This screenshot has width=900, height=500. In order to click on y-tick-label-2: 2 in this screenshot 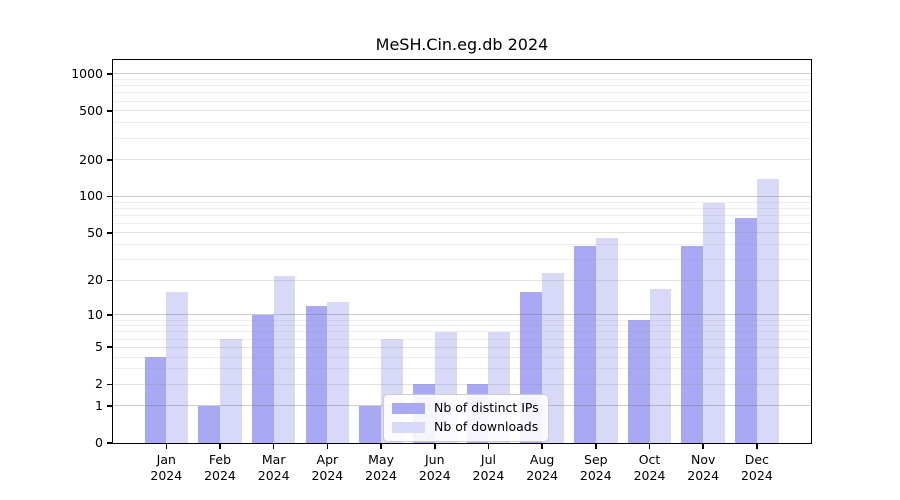, I will do `click(99, 384)`.